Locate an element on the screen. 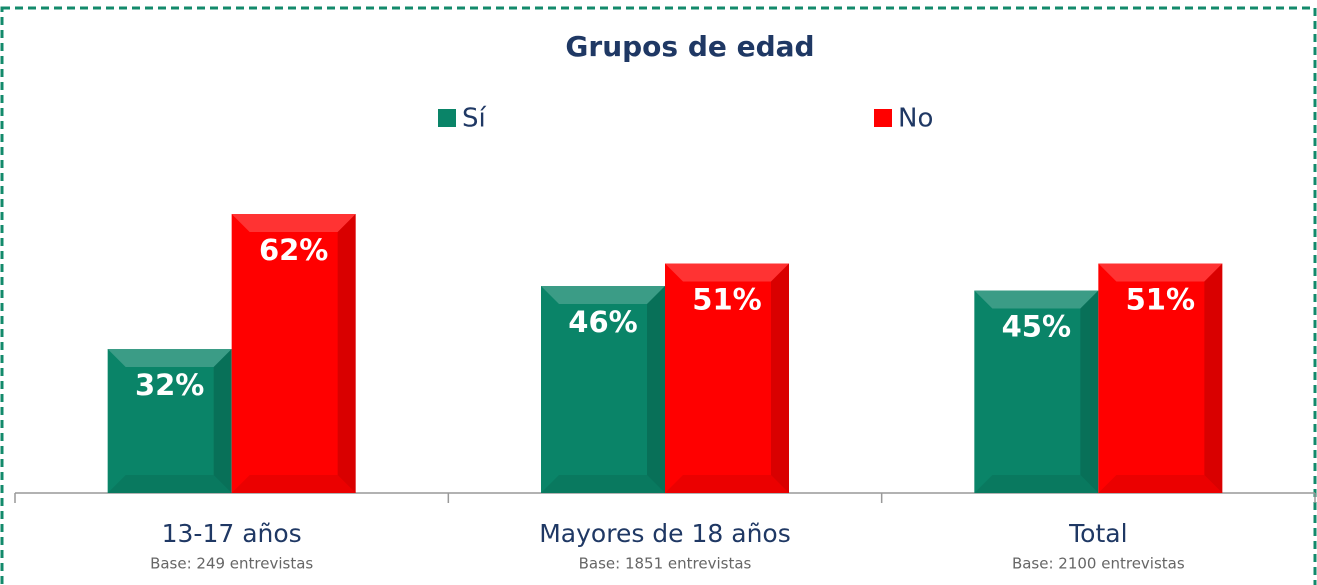  value-label: 62% is located at coordinates (293, 250).